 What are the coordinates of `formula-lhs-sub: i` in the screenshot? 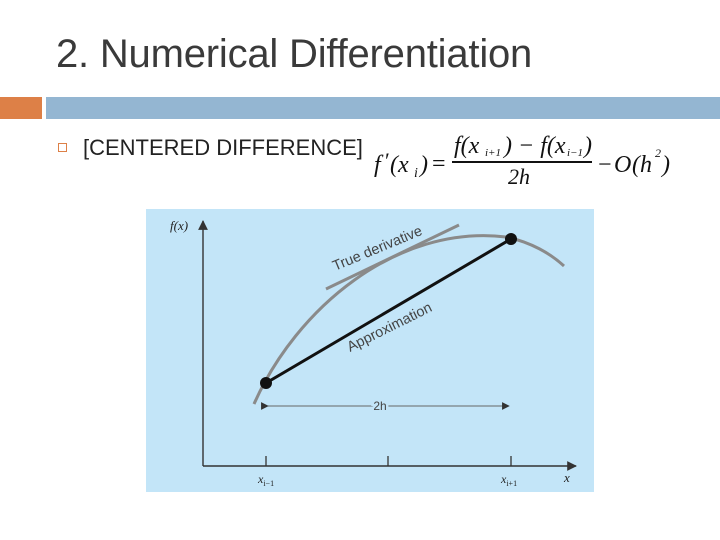 It's located at (416, 173).